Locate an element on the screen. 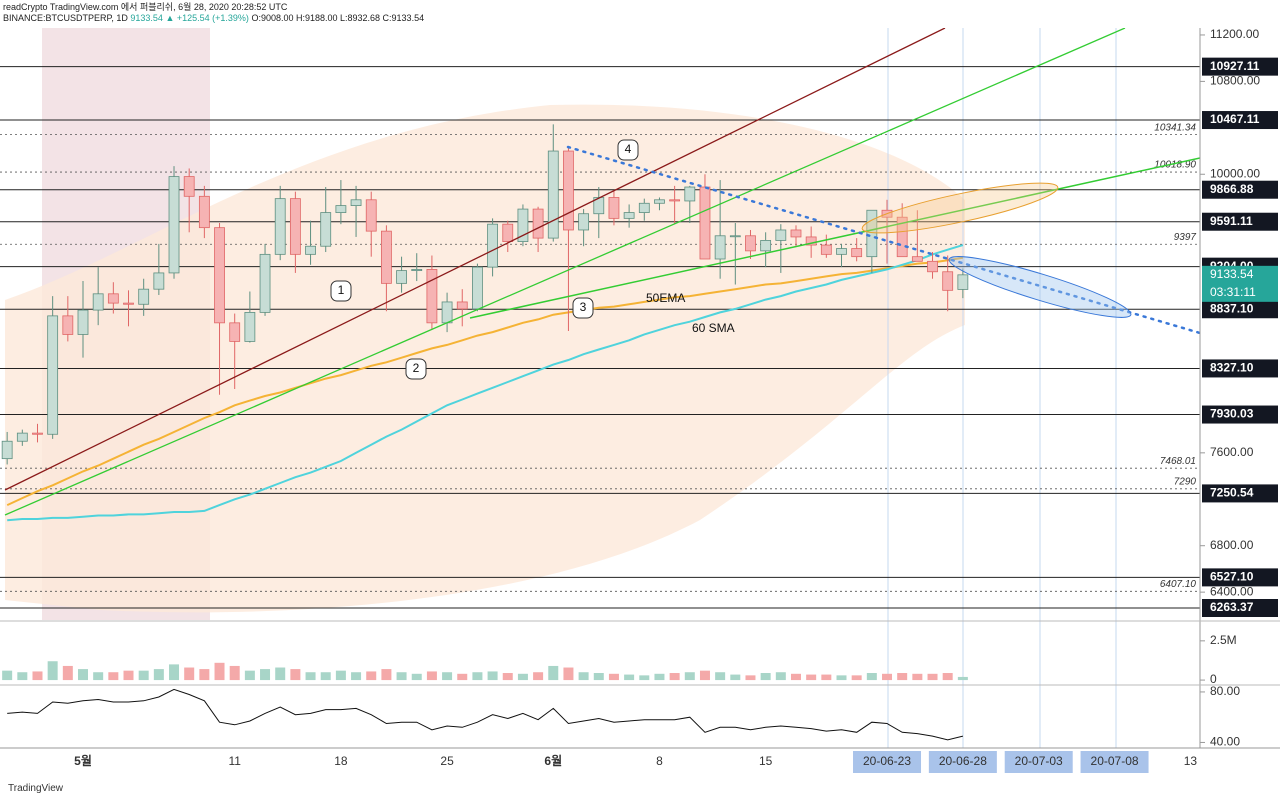 This screenshot has height=802, width=1280. level-label: 7930.03 is located at coordinates (1232, 414).